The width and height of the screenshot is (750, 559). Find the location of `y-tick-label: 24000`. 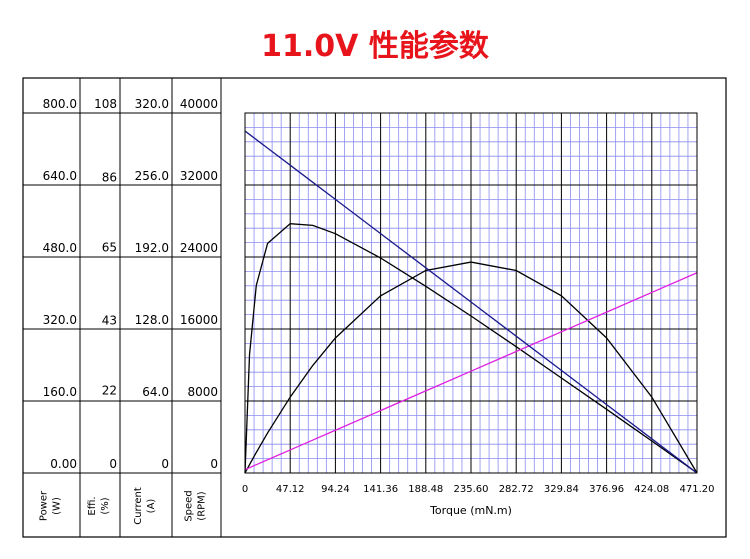

y-tick-label: 24000 is located at coordinates (199, 248).